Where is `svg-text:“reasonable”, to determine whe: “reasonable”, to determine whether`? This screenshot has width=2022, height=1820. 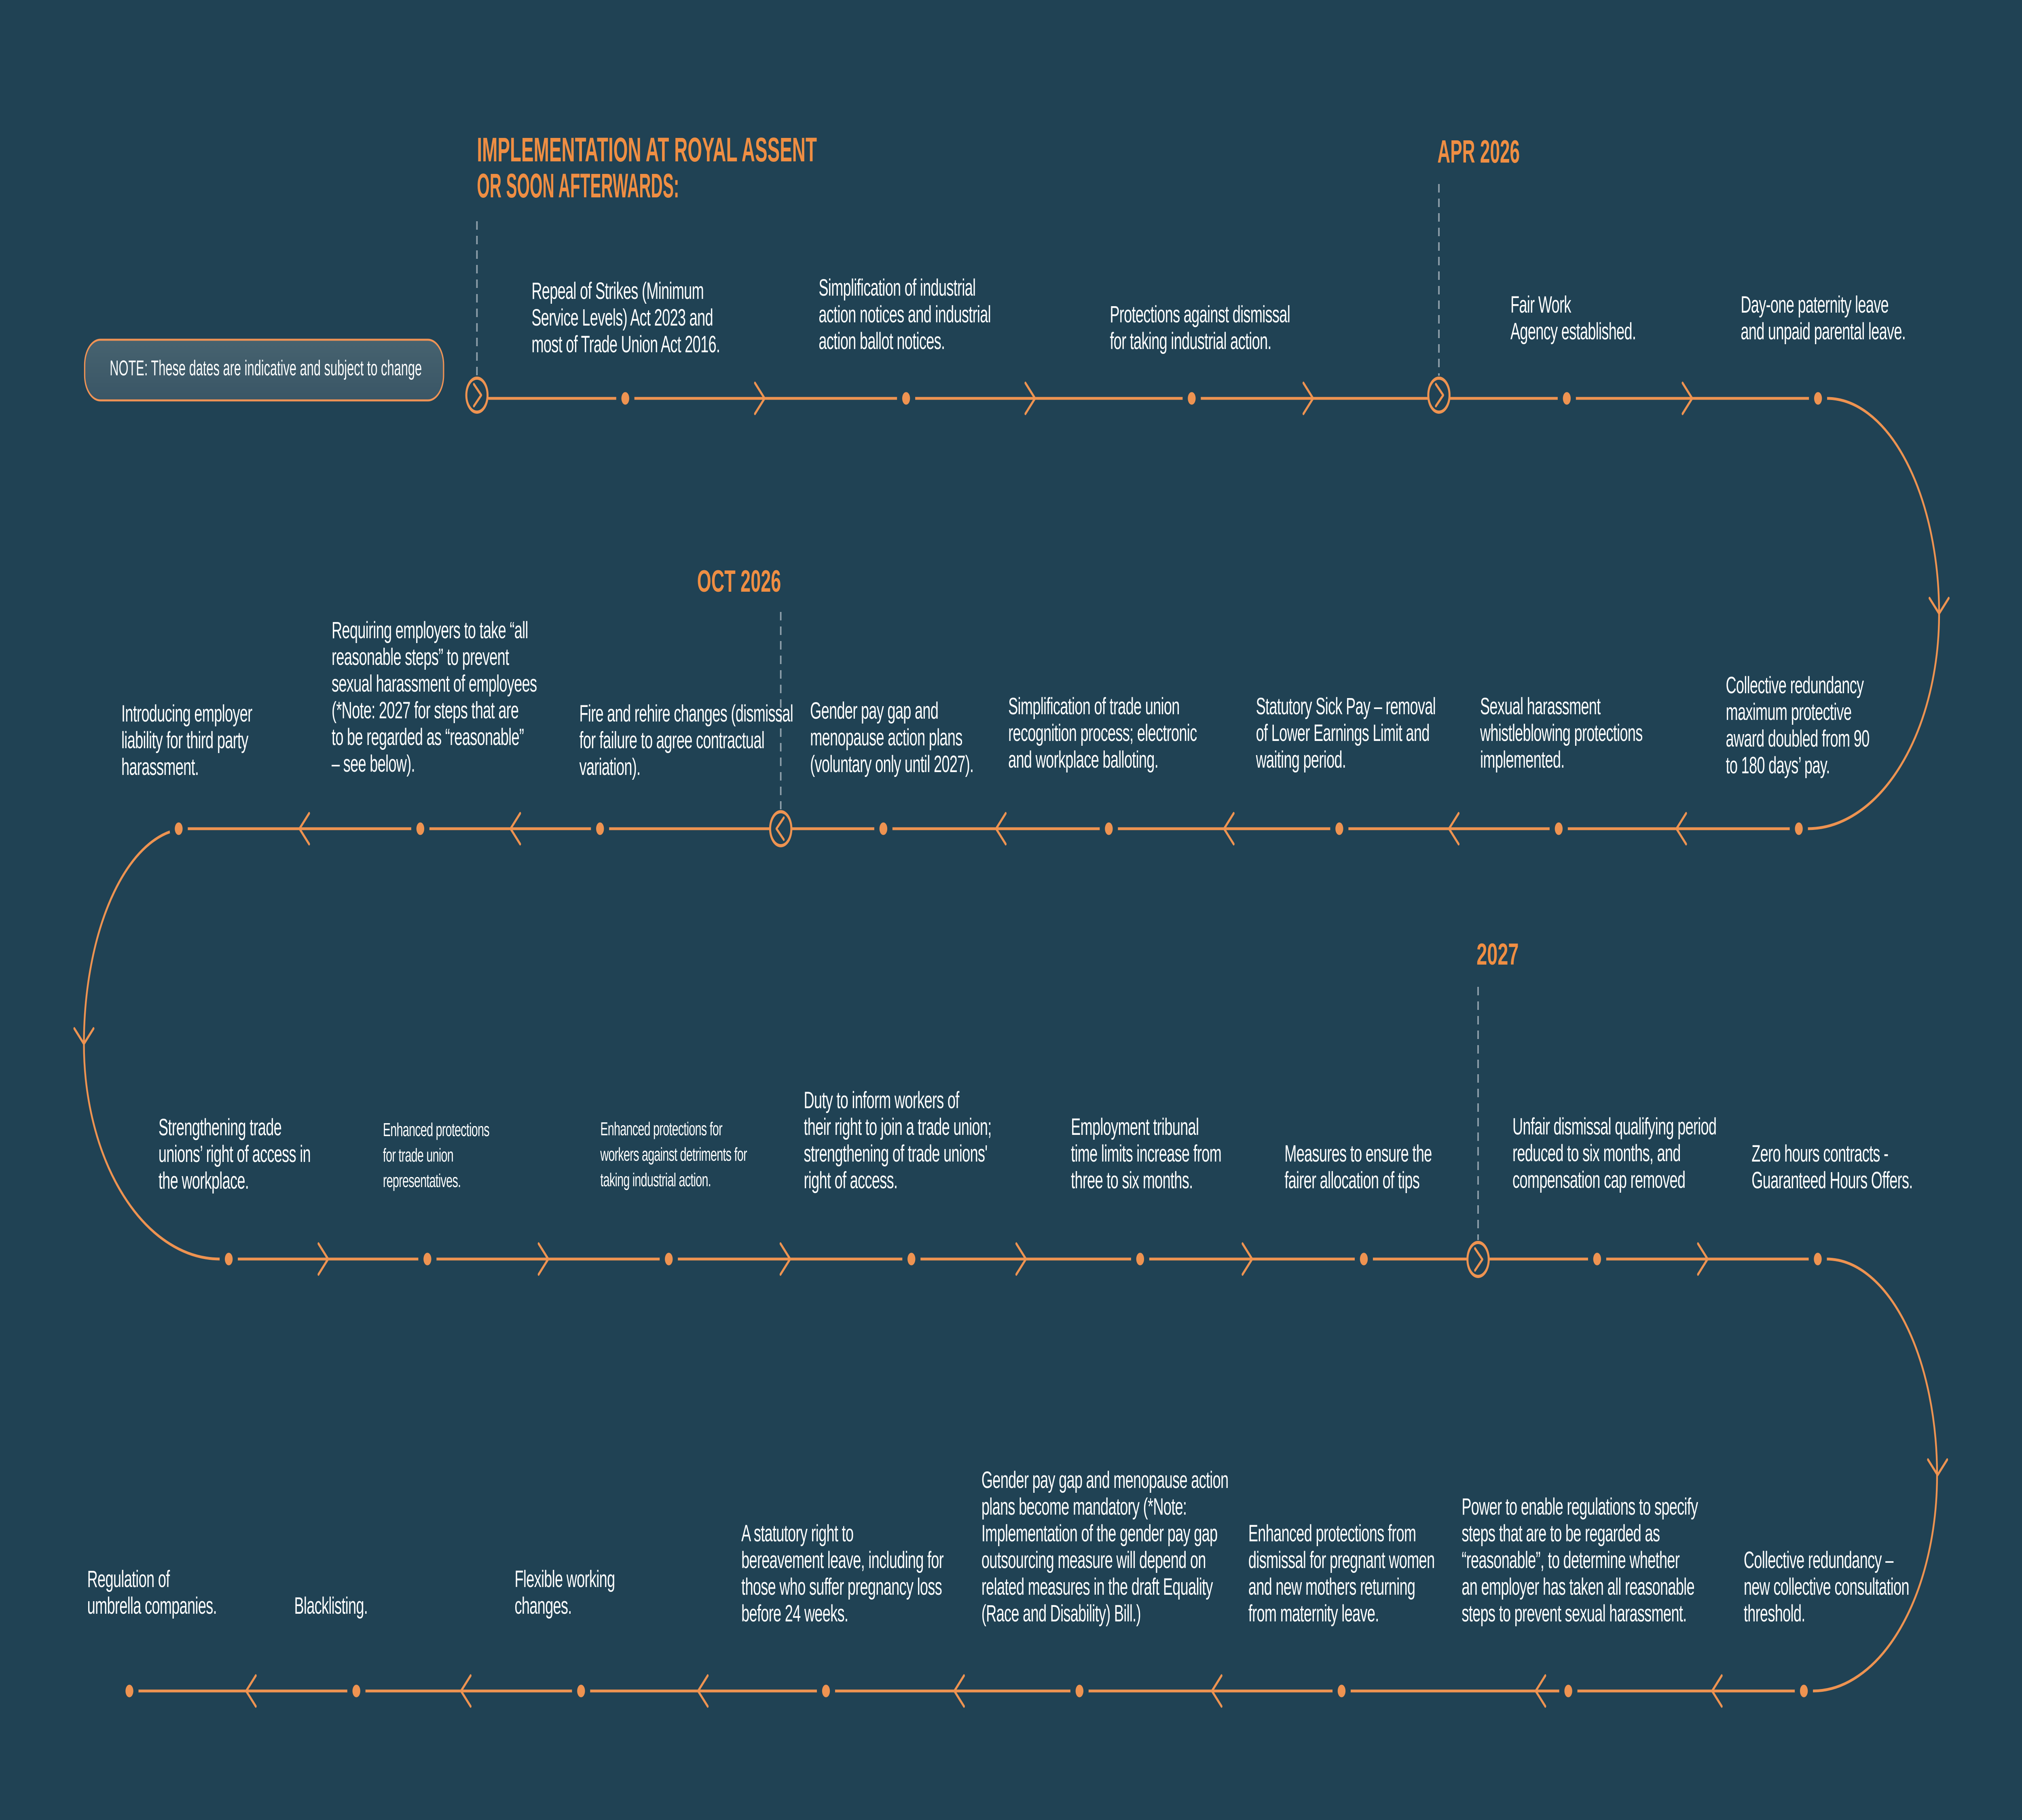 svg-text:“reasonable”, to determine whe: “reasonable”, to determine whether is located at coordinates (1570, 1560).